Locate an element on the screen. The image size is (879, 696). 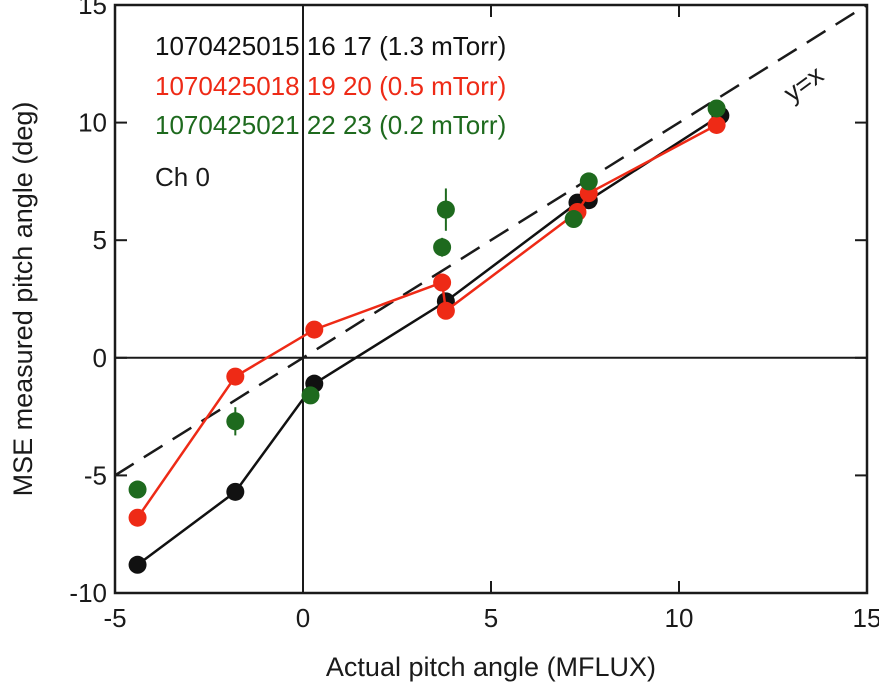
x-tick-label: -5 is located at coordinates (114, 618).